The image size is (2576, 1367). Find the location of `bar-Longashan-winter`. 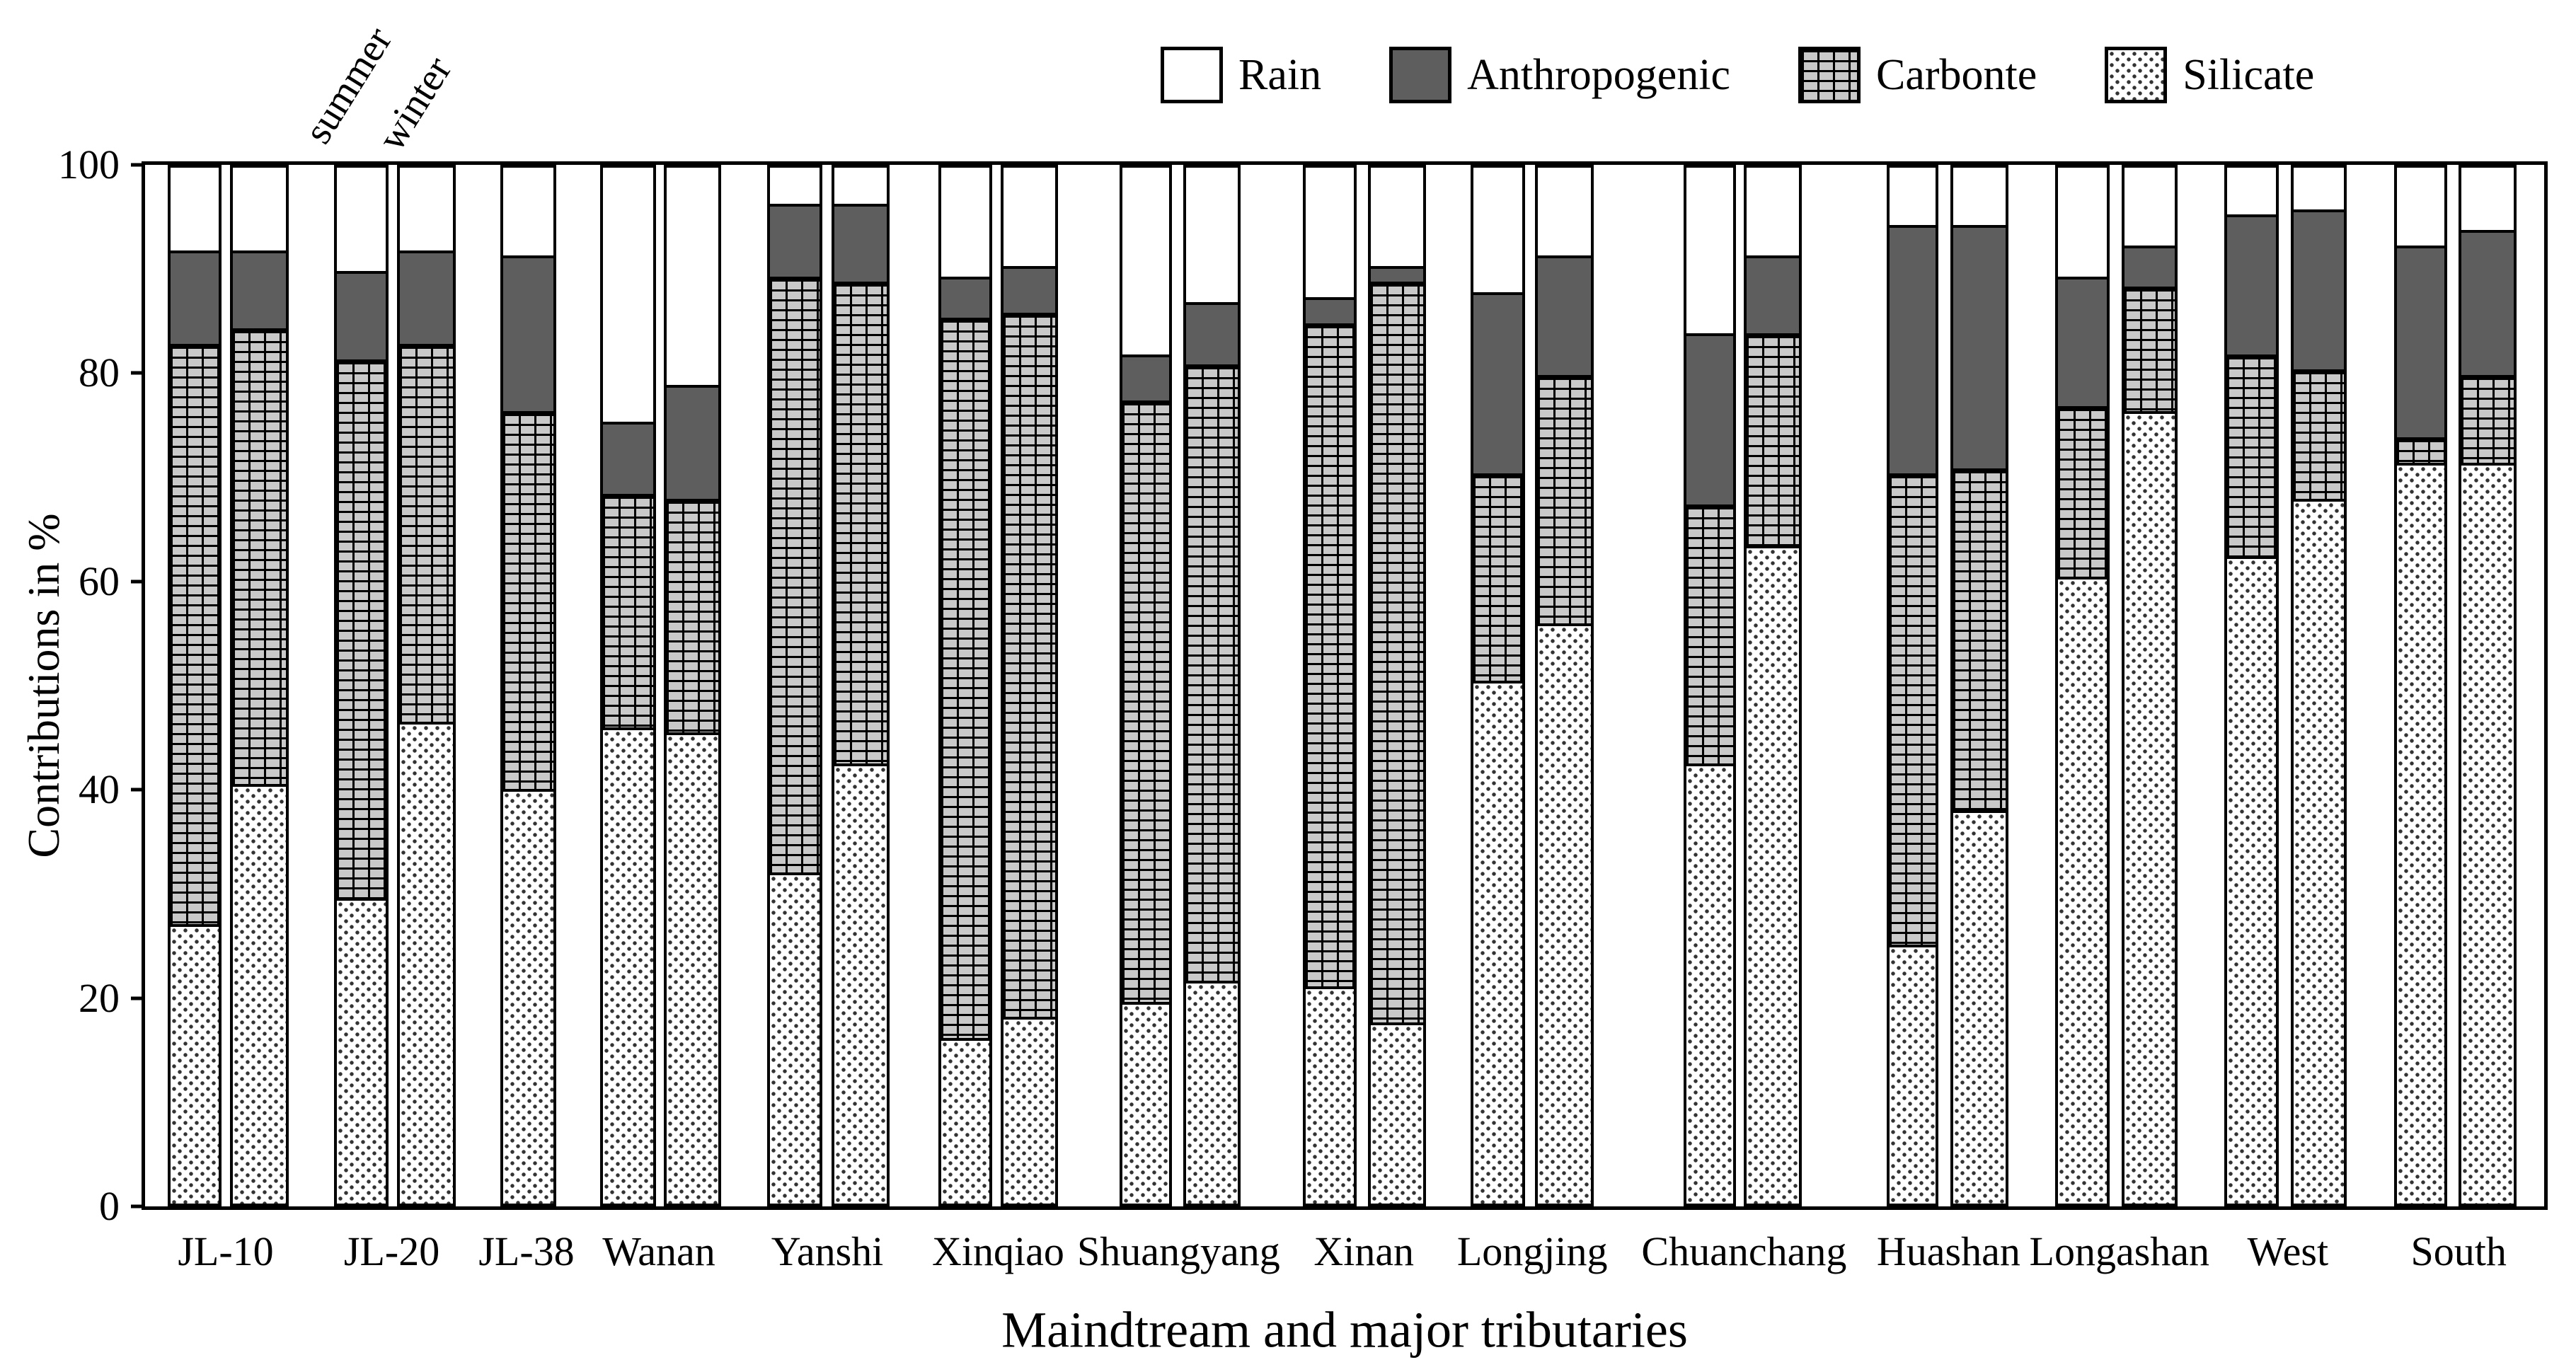

bar-Longashan-winter is located at coordinates (2150, 685).